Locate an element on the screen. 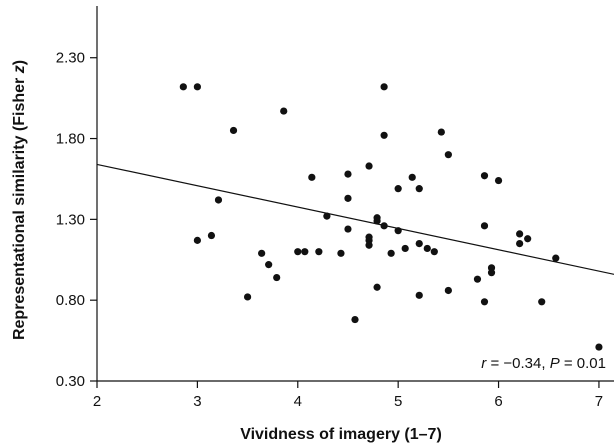 The height and width of the screenshot is (447, 614). x-tick-label: 6 is located at coordinates (498, 401).